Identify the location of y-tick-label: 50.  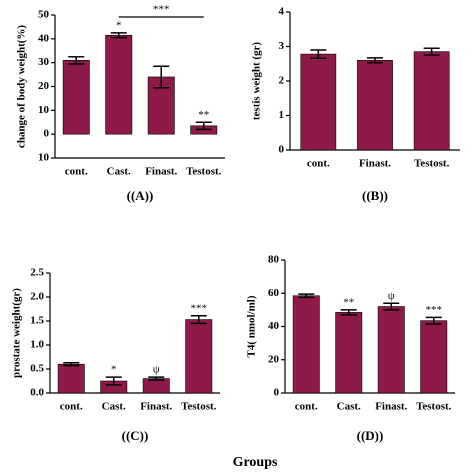
(44, 15).